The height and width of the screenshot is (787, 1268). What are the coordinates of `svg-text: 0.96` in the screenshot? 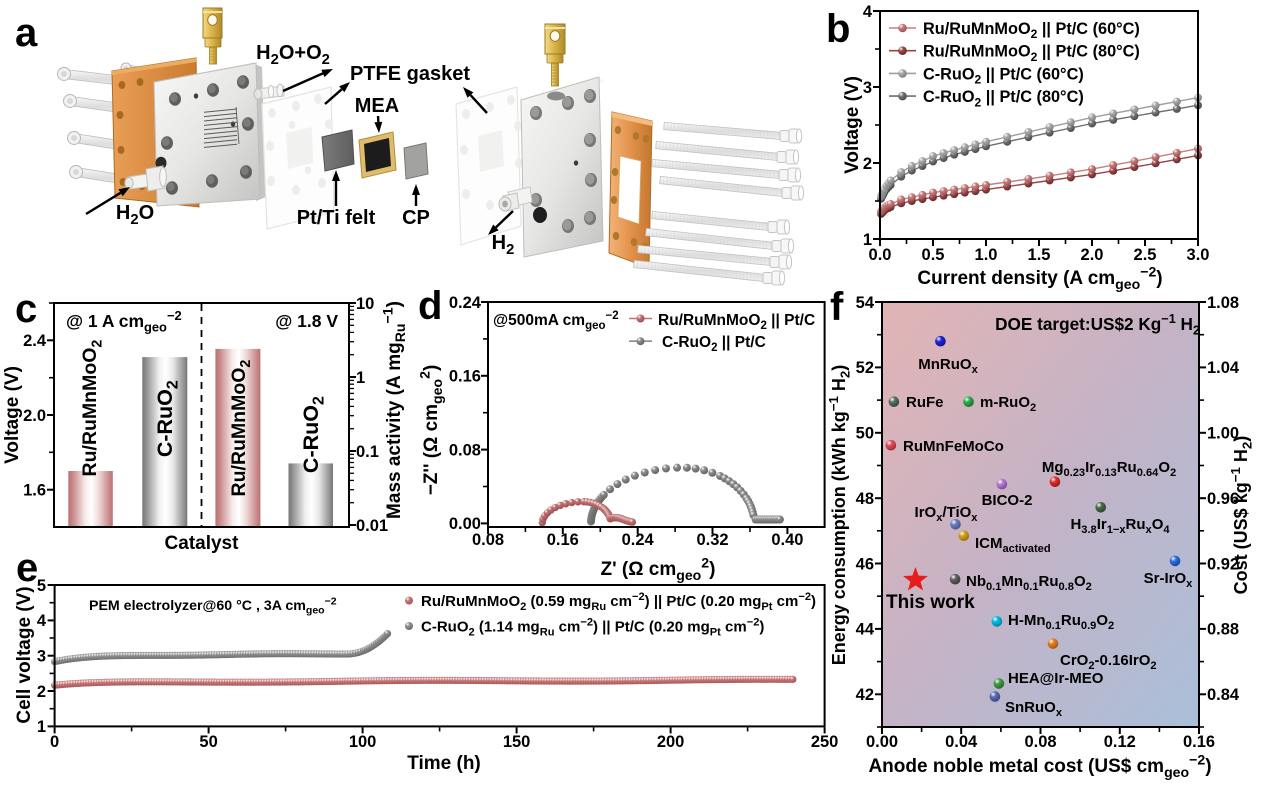 It's located at (1223, 499).